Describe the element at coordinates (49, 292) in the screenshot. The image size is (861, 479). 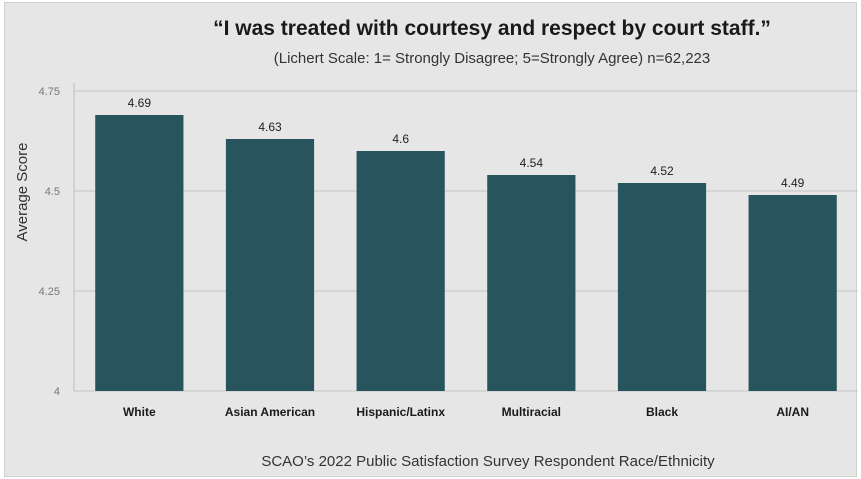
I see `y-tick-label: 4.25` at that location.